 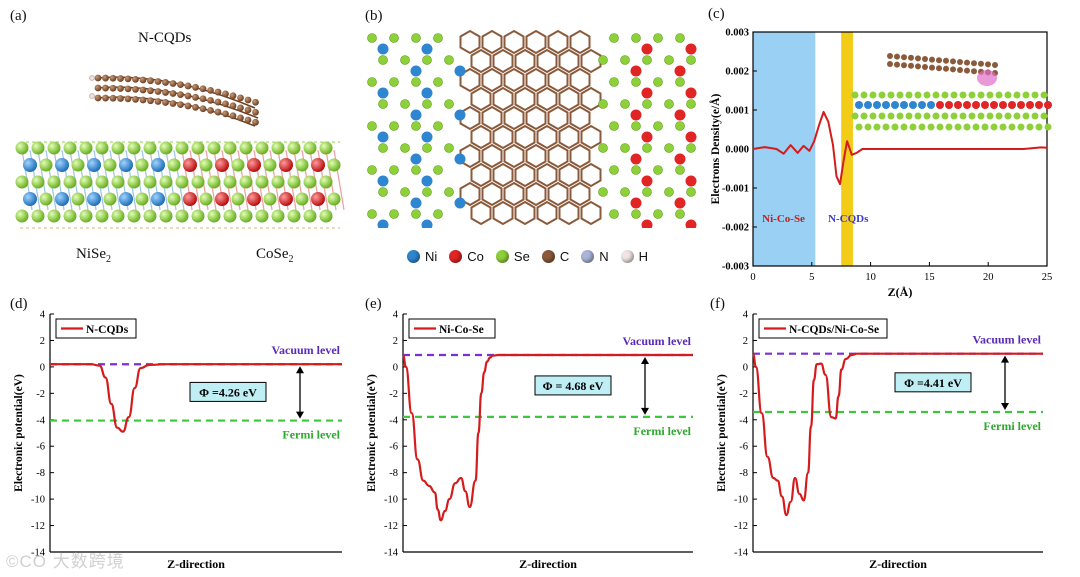 I want to click on y-tick-label: -14, so click(x=391, y=553).